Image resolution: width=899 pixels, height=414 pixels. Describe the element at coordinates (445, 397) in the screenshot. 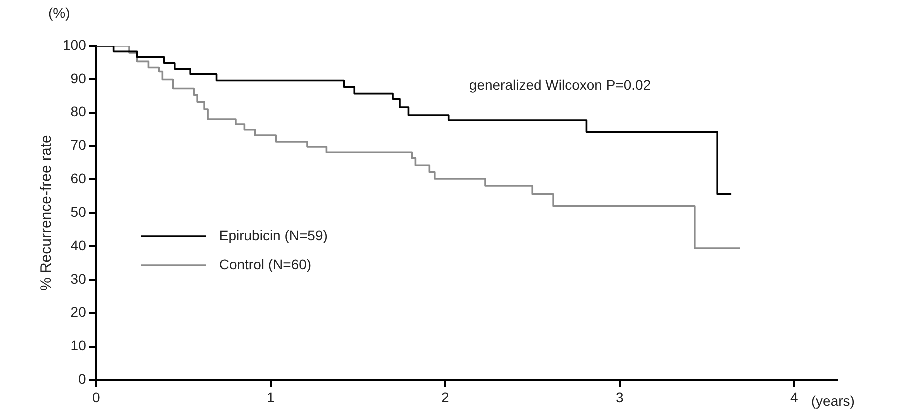

I see `x-tick-label: 2` at that location.